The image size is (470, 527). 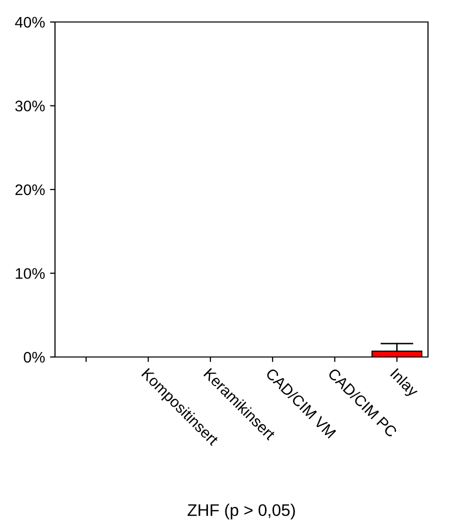 I want to click on y-tick-label: 30%, so click(x=30, y=106).